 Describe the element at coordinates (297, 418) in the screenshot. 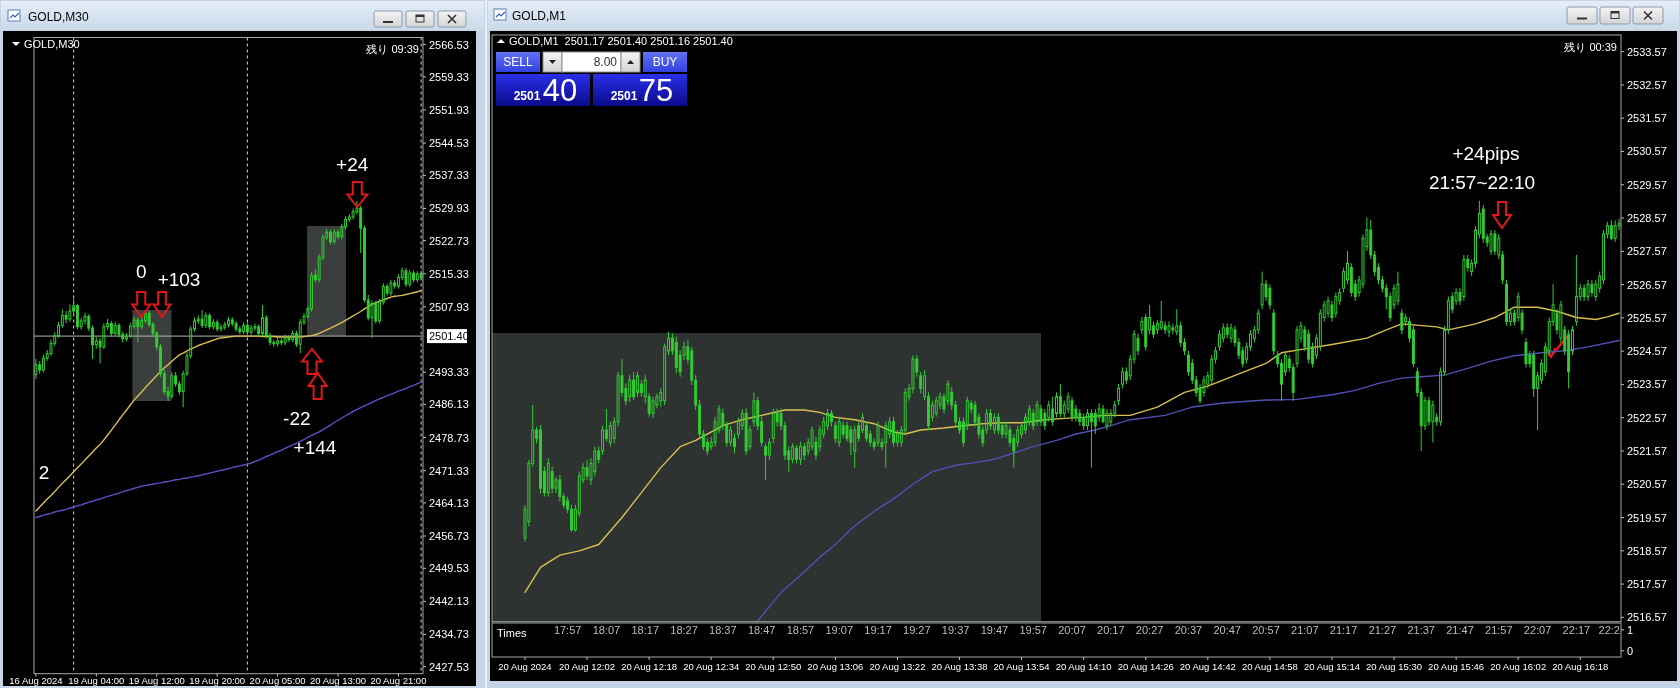

I see `annotation: -22` at that location.